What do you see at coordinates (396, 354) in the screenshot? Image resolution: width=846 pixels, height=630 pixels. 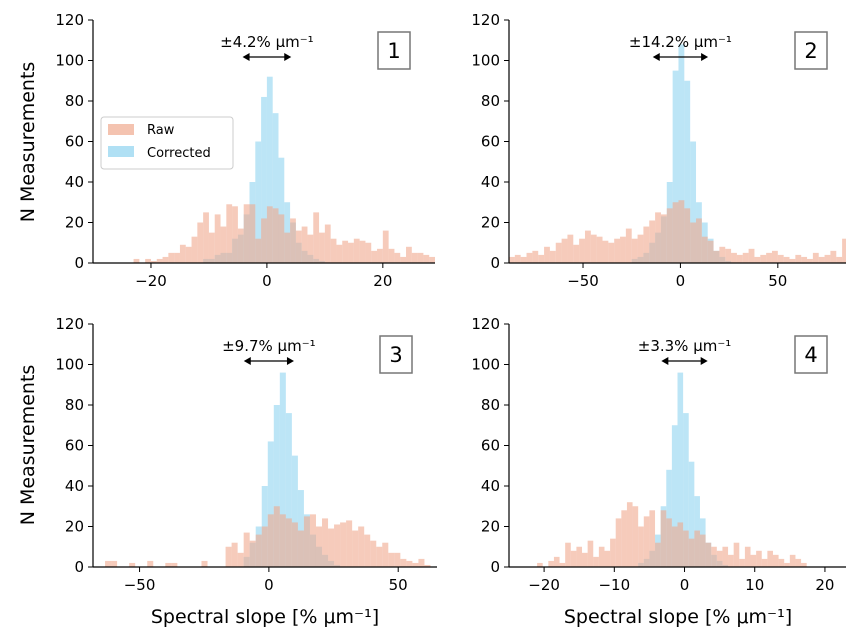 I see `panel-label-box` at bounding box center [396, 354].